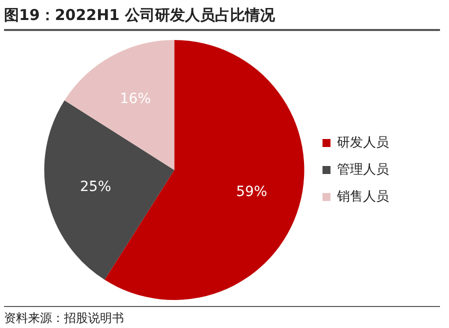  I want to click on data-label: 16%, so click(135, 99).